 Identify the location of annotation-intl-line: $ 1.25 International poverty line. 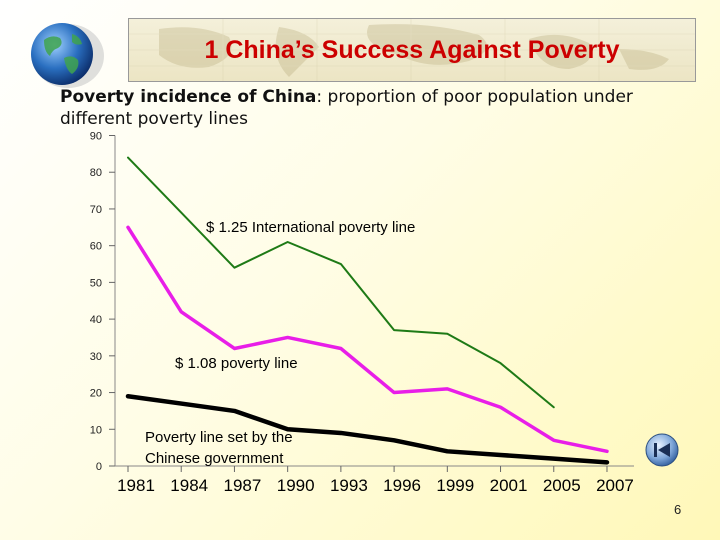
(310, 227).